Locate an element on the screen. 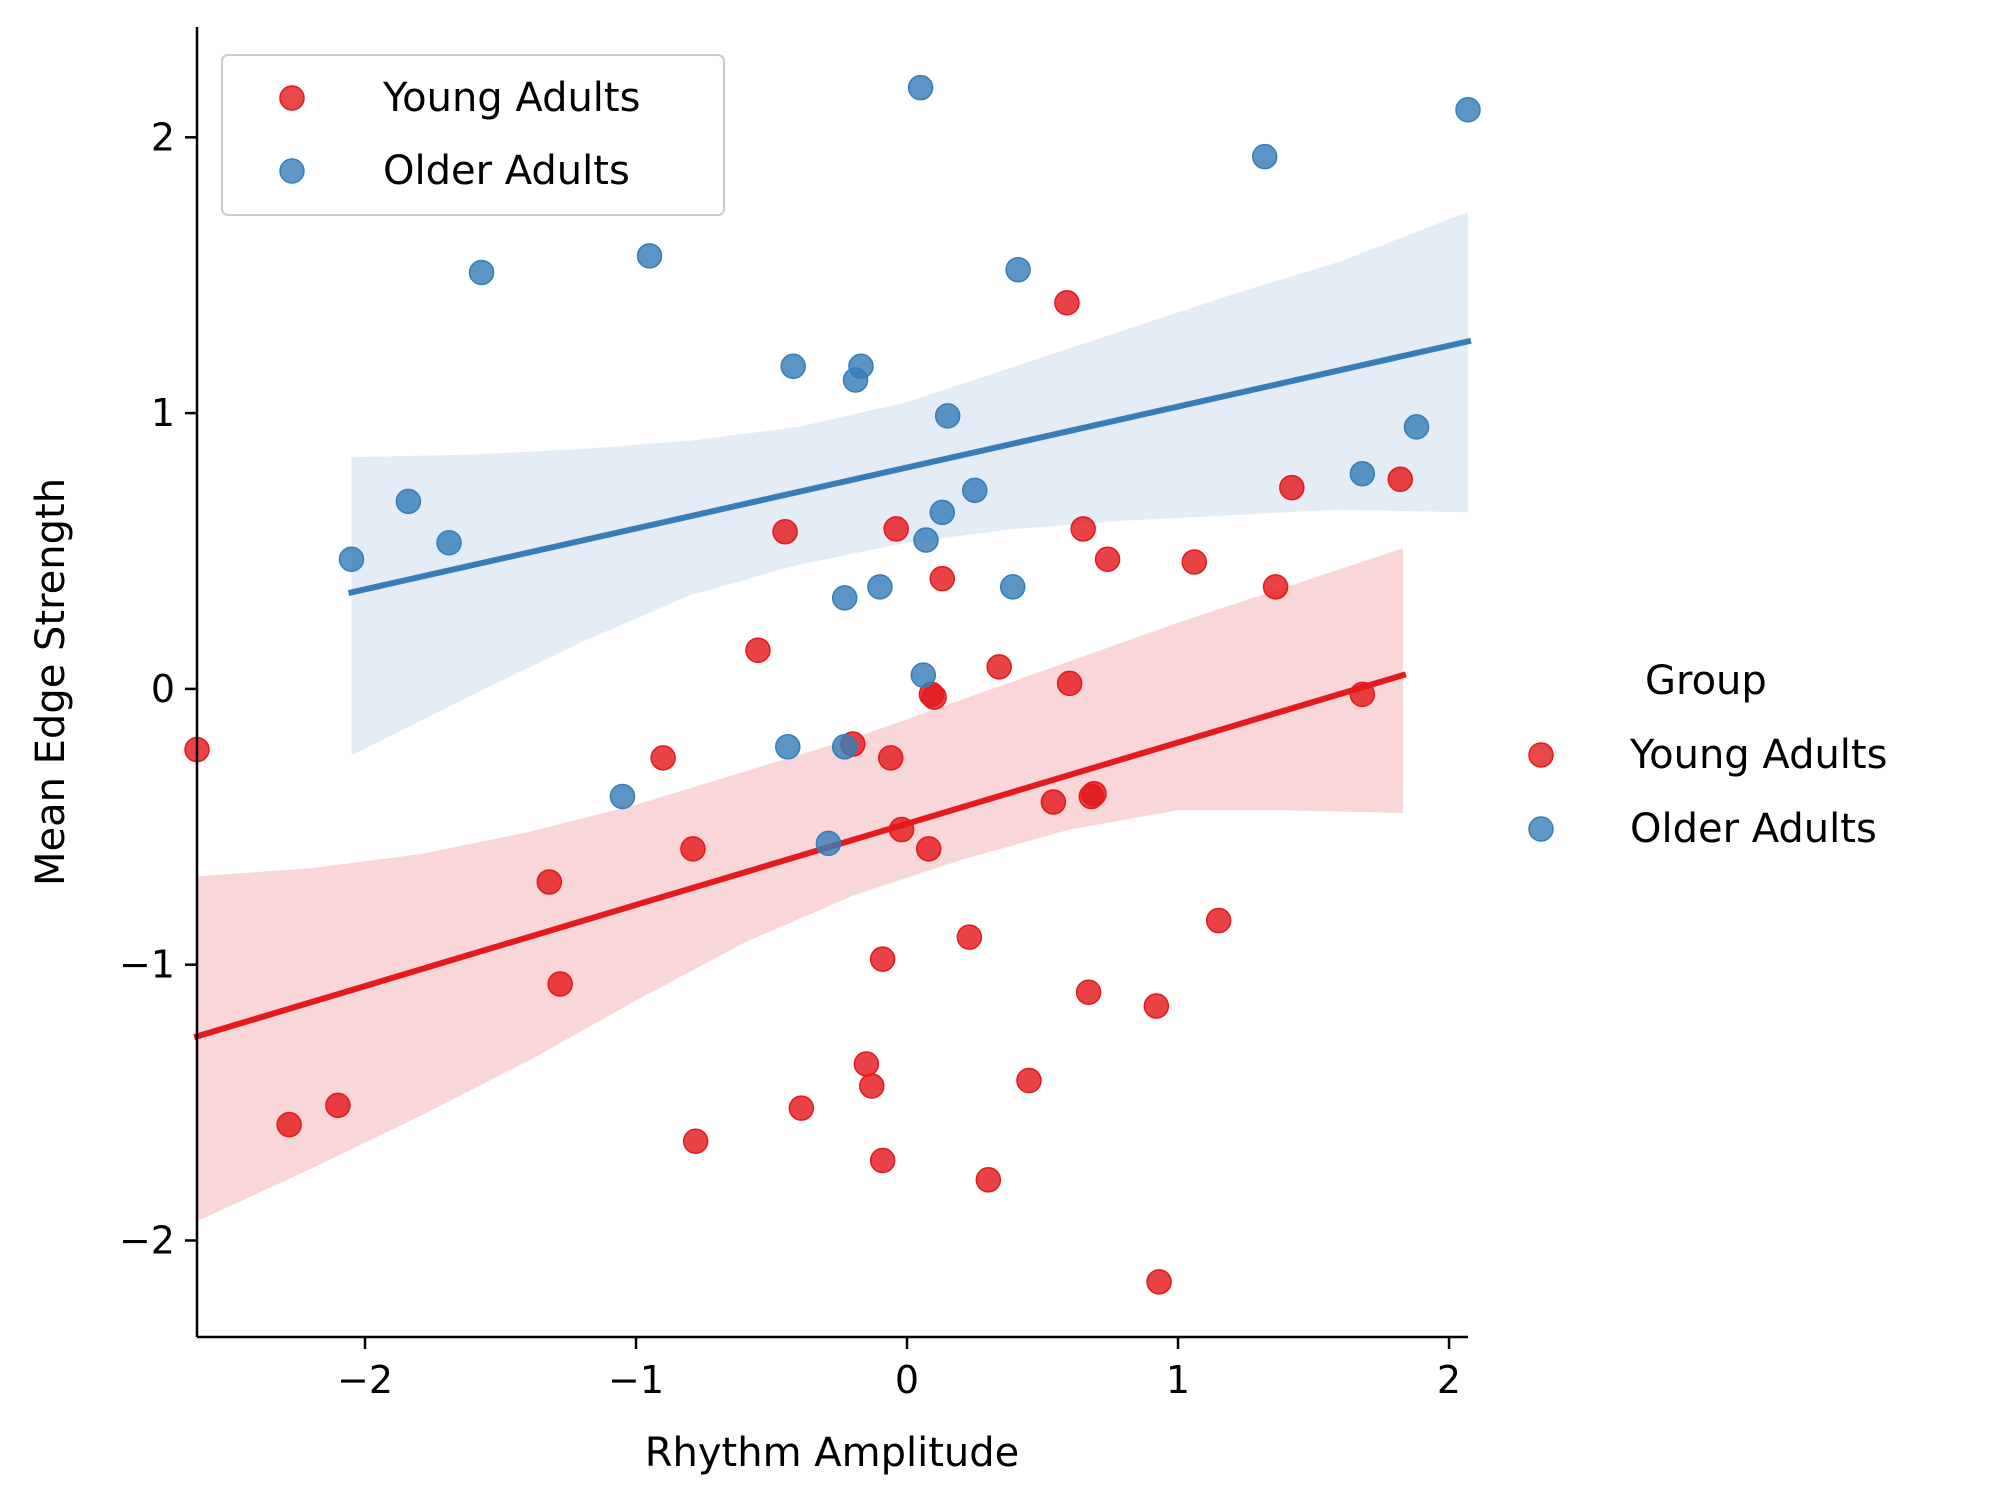 The image size is (1996, 1510). x-ticks: −2 −1 0 1 2 is located at coordinates (899, 1369).